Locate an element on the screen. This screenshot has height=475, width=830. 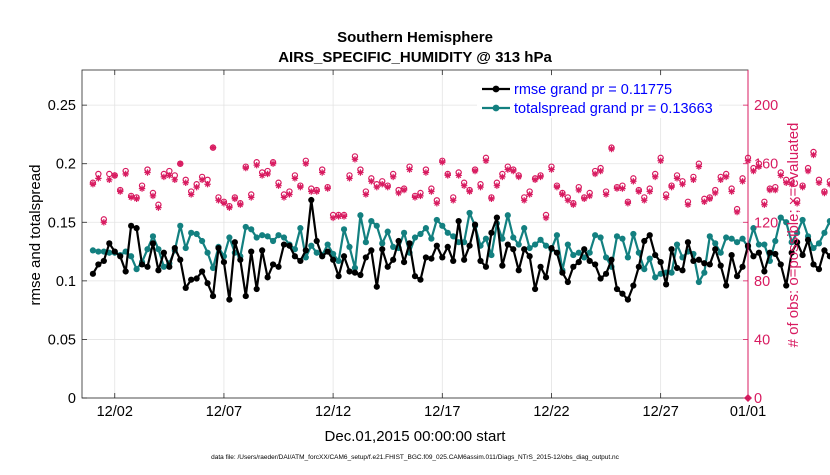
y-left-tick-label: 0.25 is located at coordinates (62, 106).